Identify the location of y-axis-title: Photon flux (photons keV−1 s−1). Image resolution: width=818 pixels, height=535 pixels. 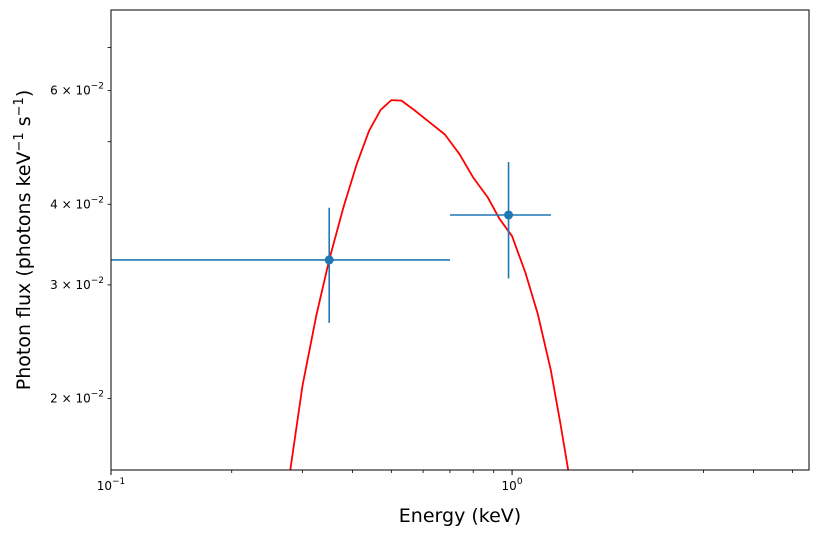
(23, 240).